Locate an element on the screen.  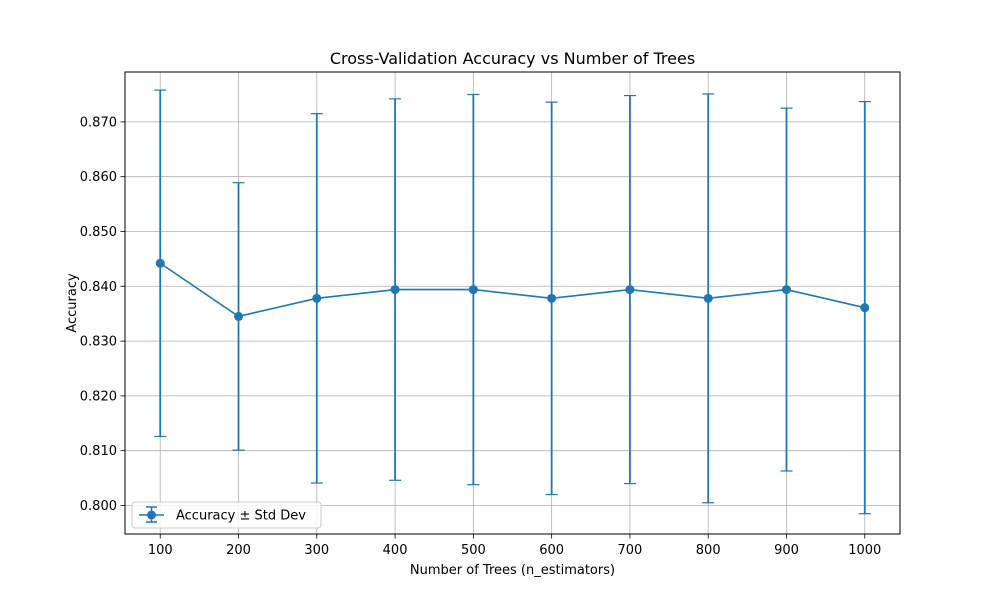
x-axis-label: Number of Trees (n_estimators) is located at coordinates (512, 570).